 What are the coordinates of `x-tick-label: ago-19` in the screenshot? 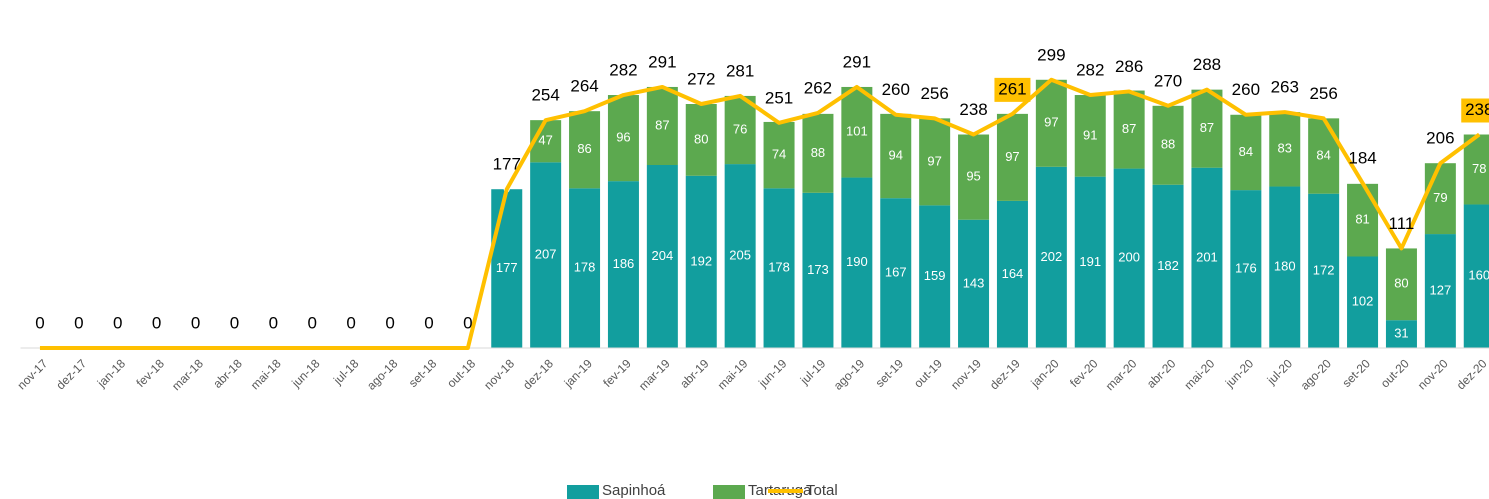 It's located at (849, 374).